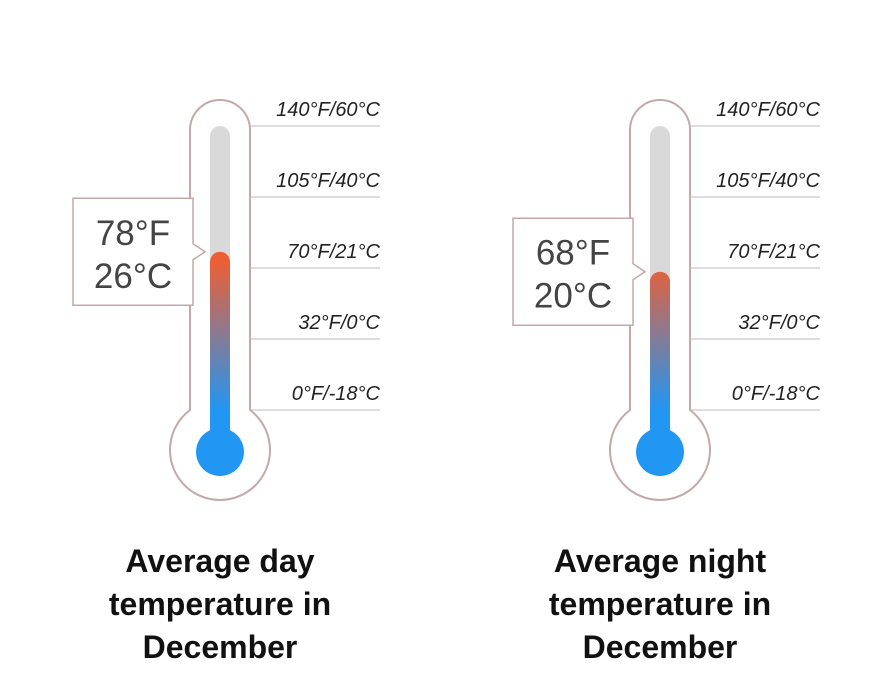  What do you see at coordinates (573, 296) in the screenshot?
I see `value-label-celsius: 20°C` at bounding box center [573, 296].